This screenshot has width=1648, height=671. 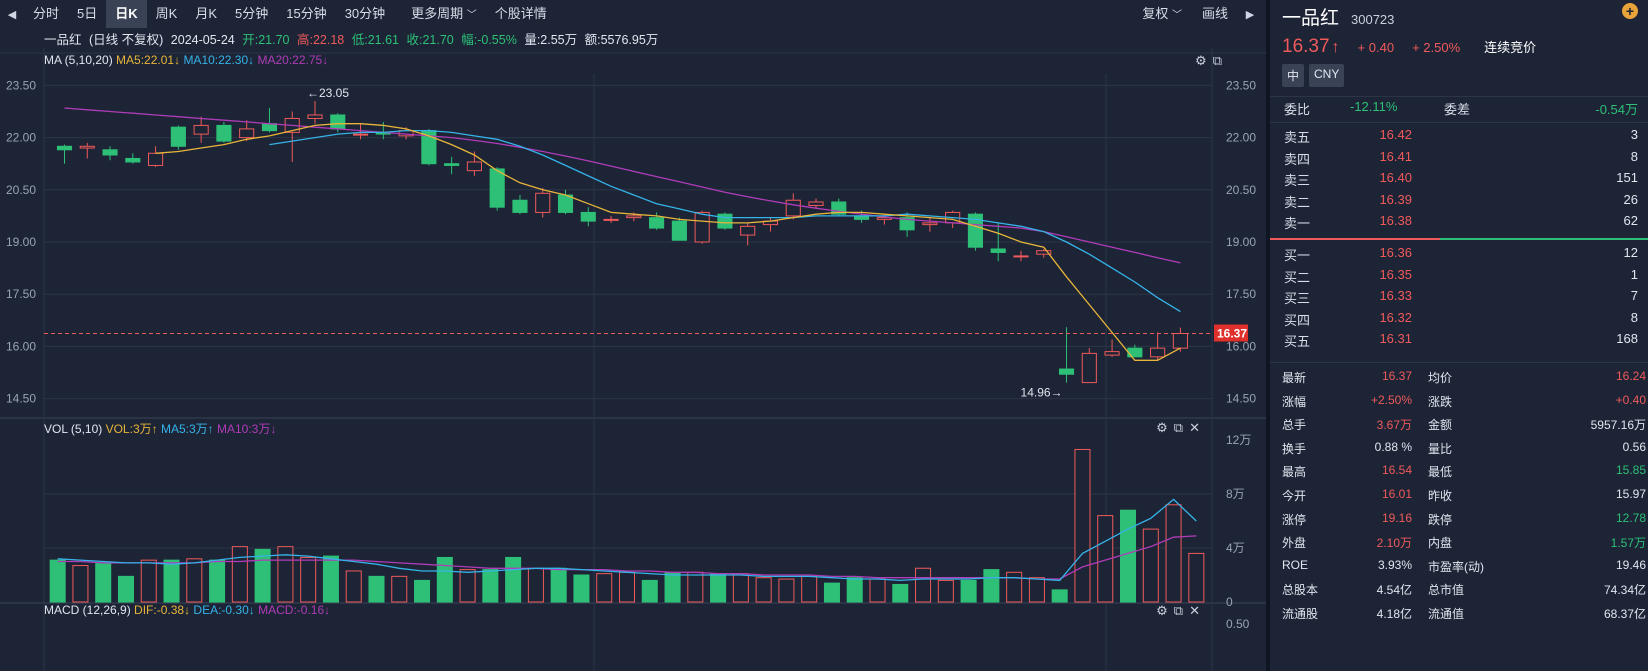 What do you see at coordinates (1459, 362) in the screenshot?
I see `divider` at bounding box center [1459, 362].